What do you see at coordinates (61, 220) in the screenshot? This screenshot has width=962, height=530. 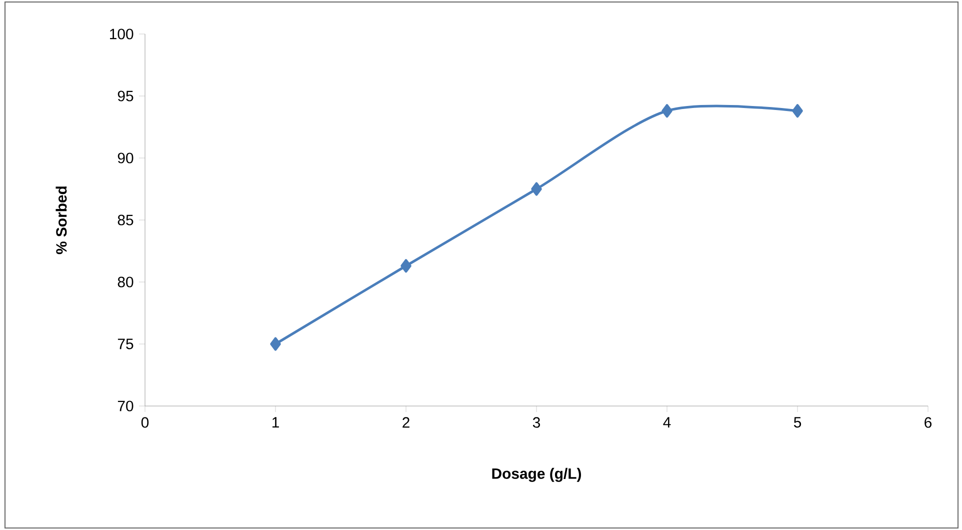 I see `y-axis-title: % Sorbed` at bounding box center [61, 220].